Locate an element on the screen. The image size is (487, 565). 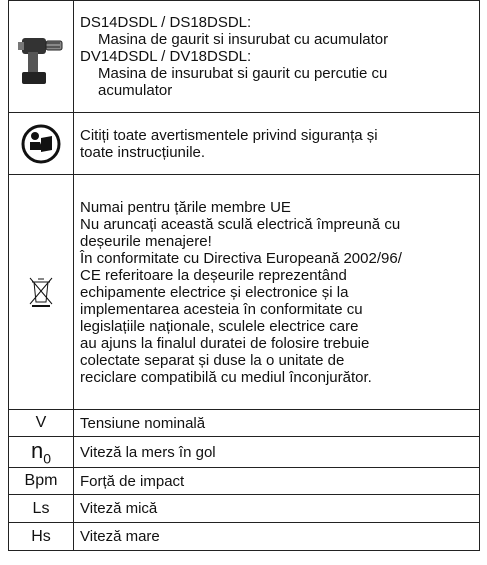
read-icon-cell is located at coordinates (41, 143).